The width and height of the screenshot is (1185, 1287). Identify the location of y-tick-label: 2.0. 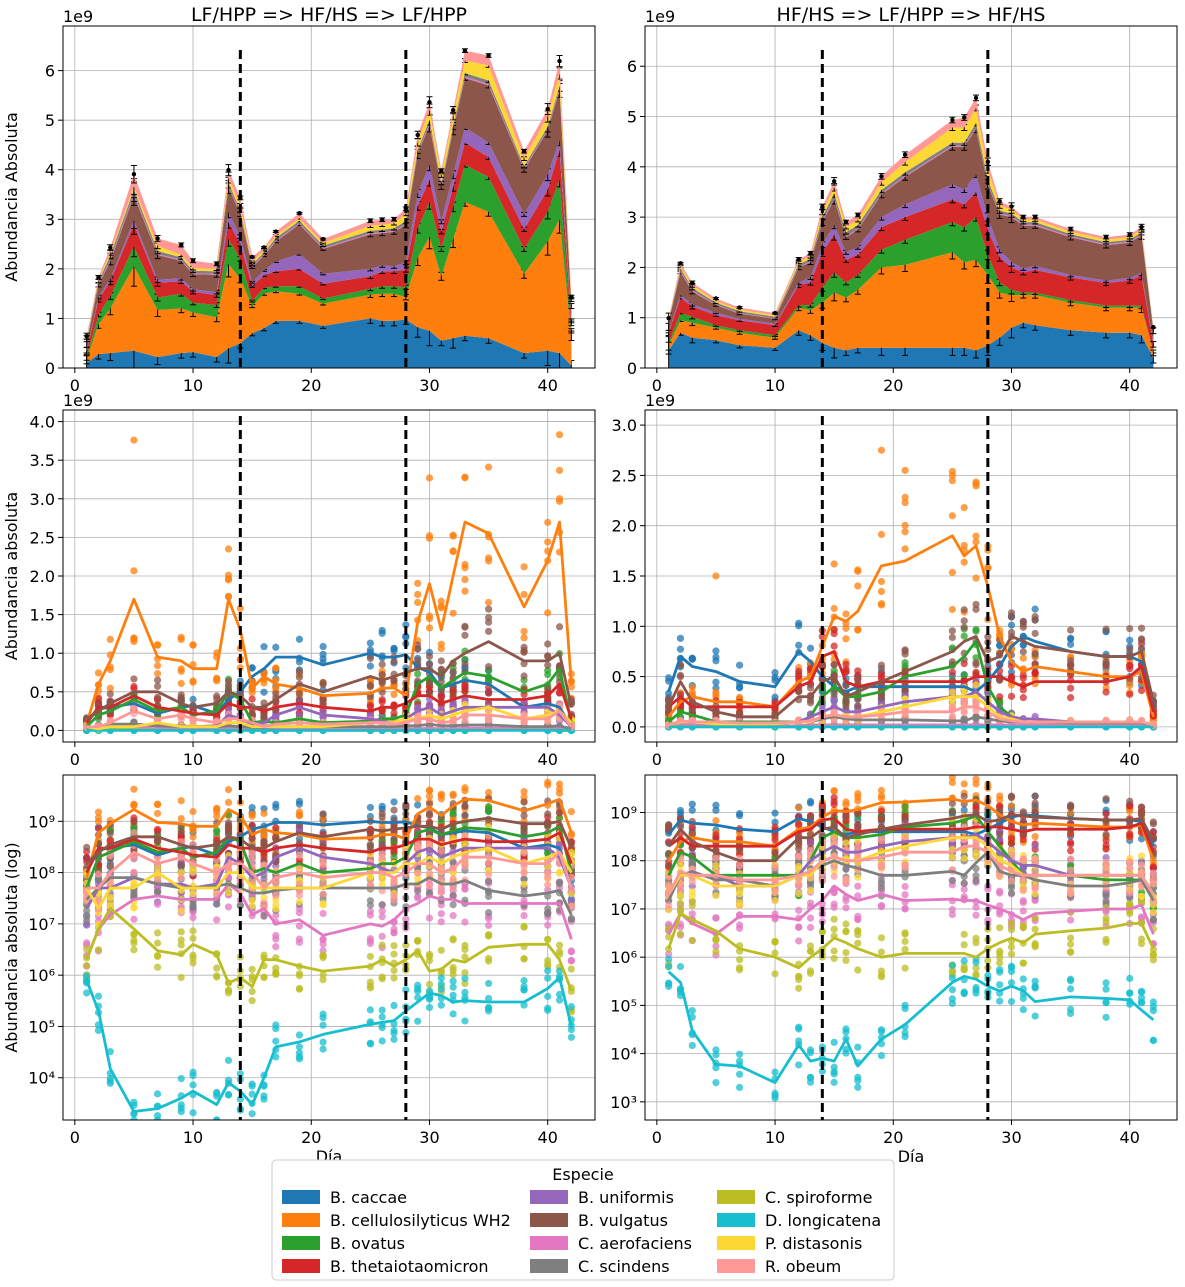
(42, 576).